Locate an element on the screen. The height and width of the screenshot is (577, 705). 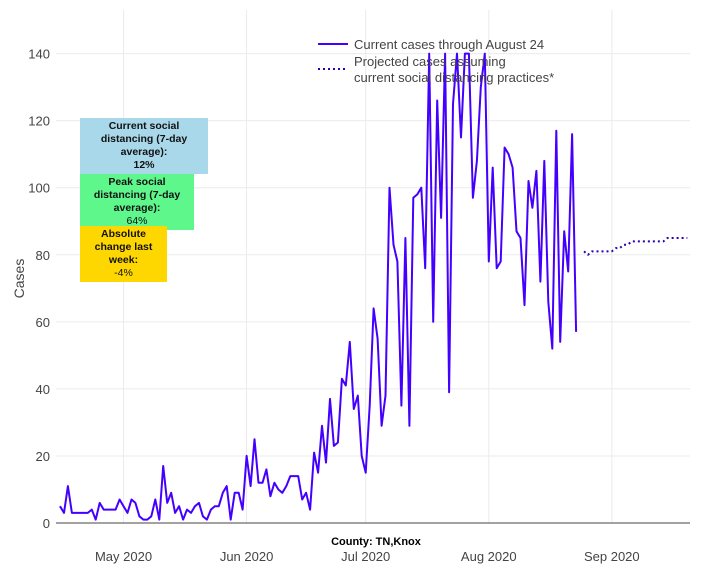
y-tick-label: 120 is located at coordinates (39, 121).